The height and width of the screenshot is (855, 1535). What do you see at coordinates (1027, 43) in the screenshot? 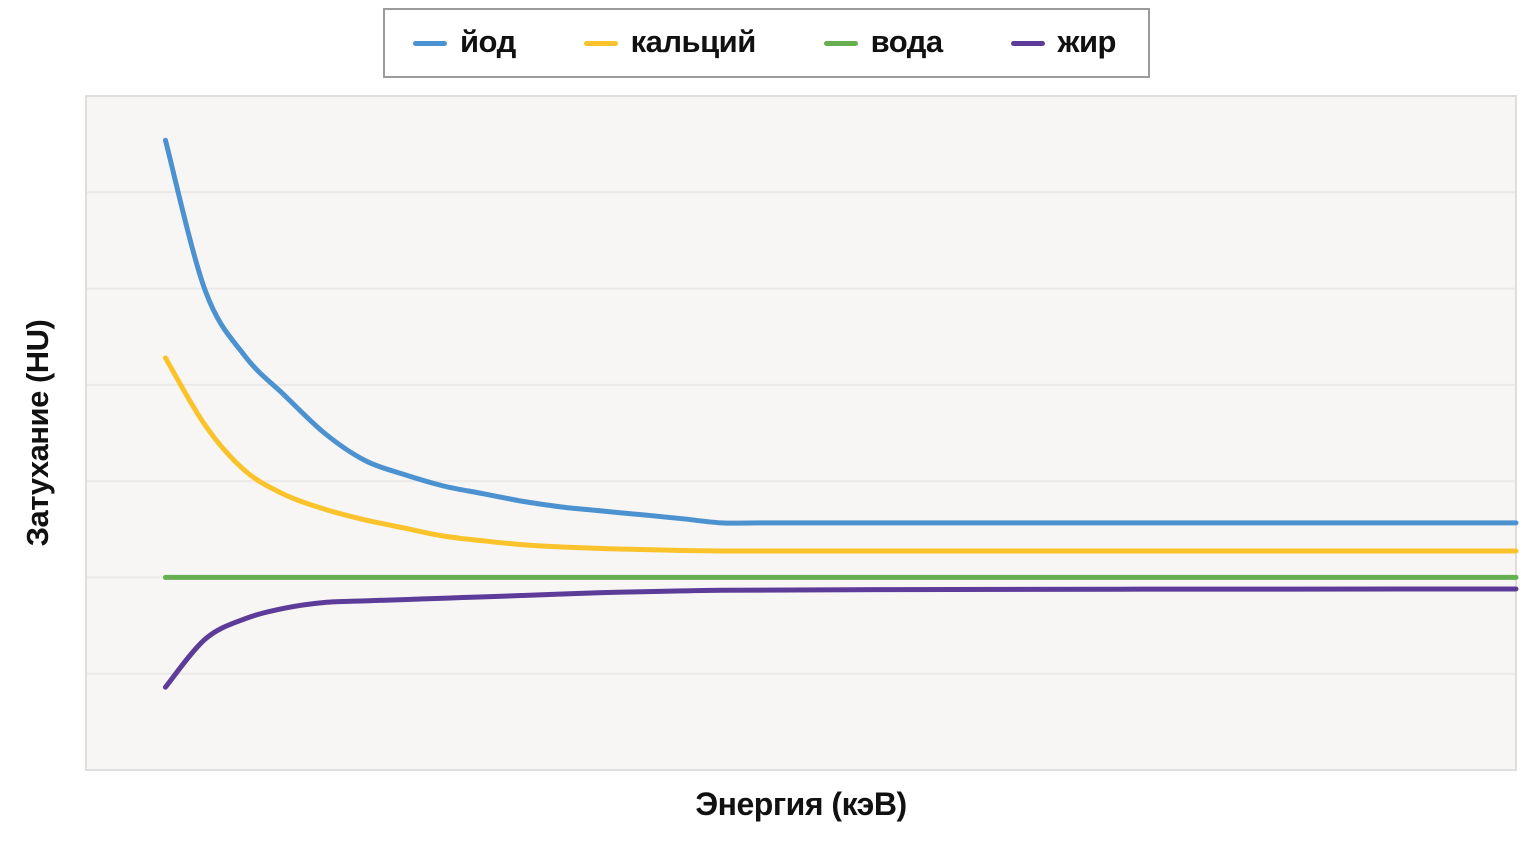
I see `legend-dash-icon-fat` at bounding box center [1027, 43].